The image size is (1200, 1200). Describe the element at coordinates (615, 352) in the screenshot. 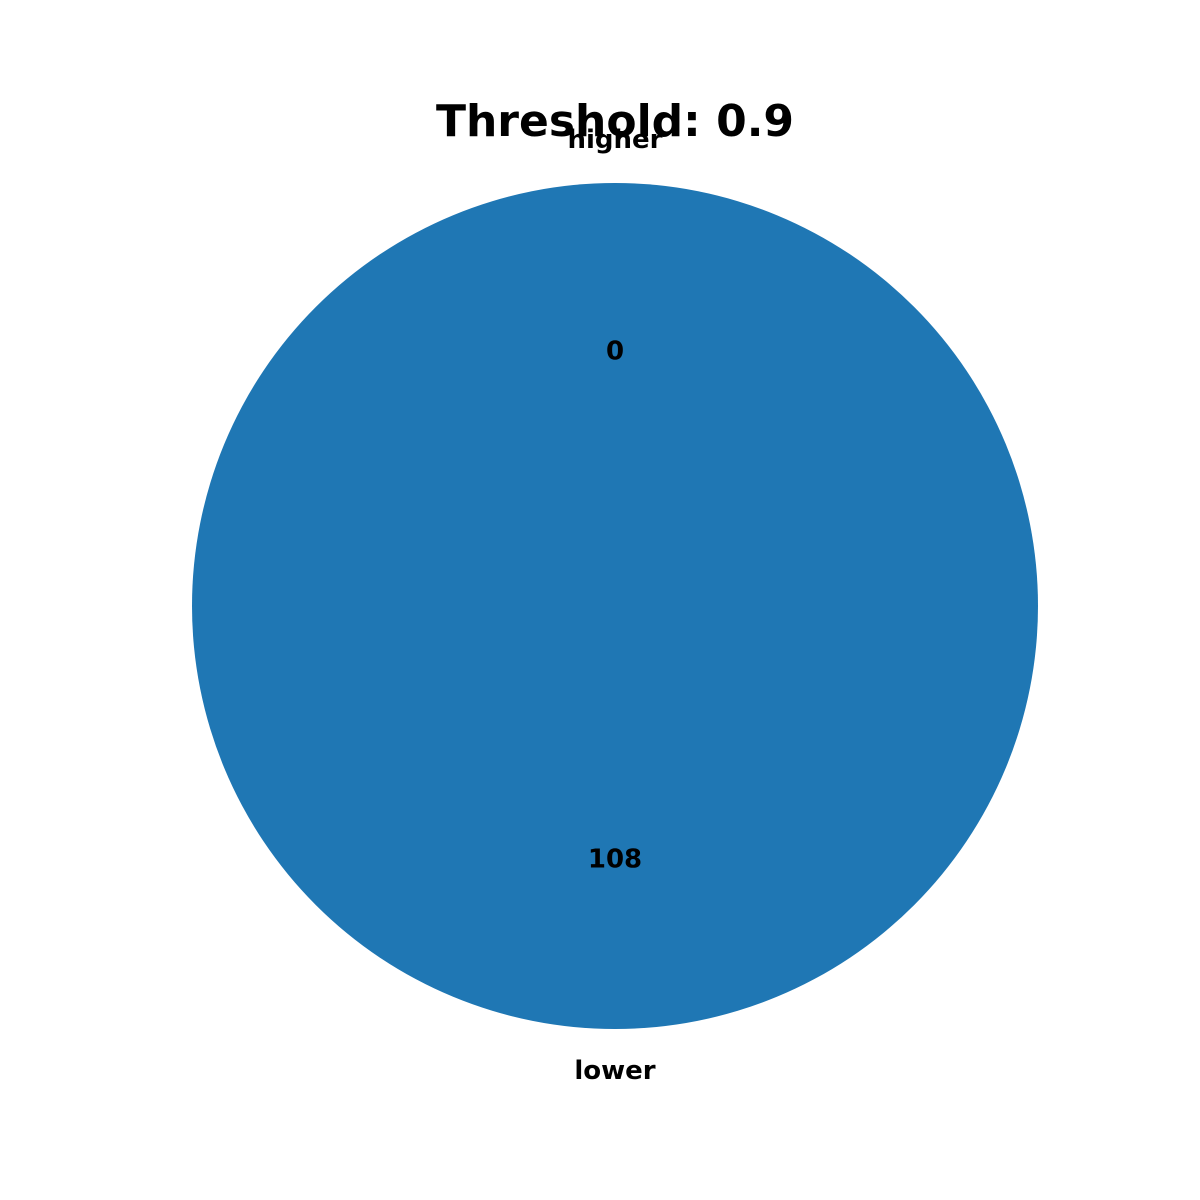

I see `value-label-higher: 0` at that location.